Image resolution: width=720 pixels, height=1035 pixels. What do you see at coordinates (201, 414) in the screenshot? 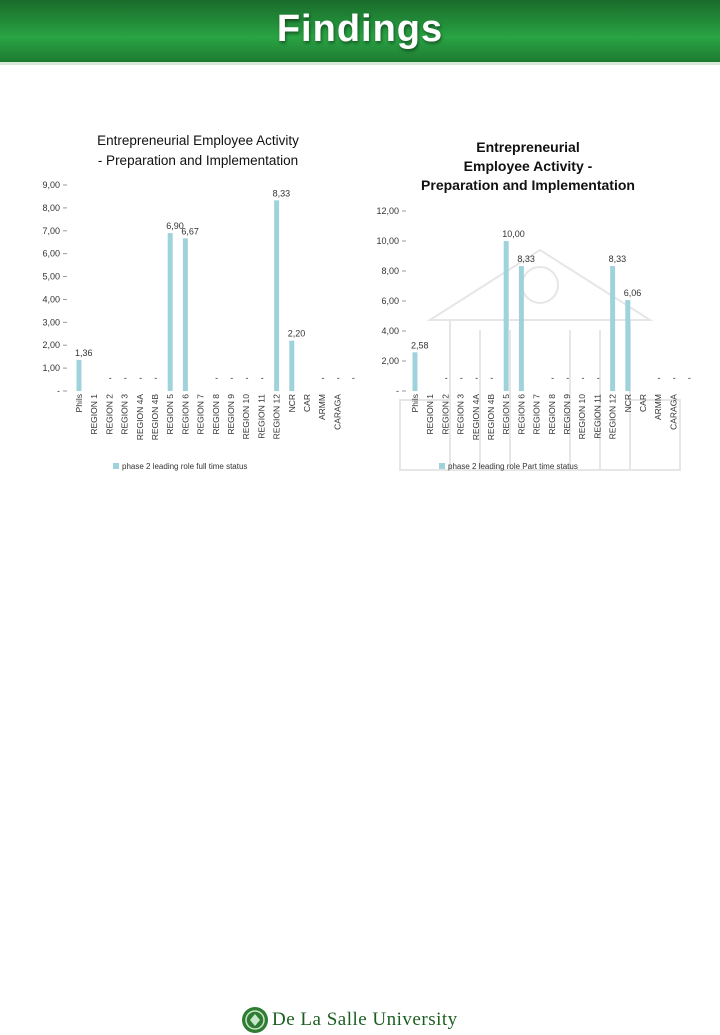
I see `chart-1-x-tick: REGION 7` at bounding box center [201, 414].